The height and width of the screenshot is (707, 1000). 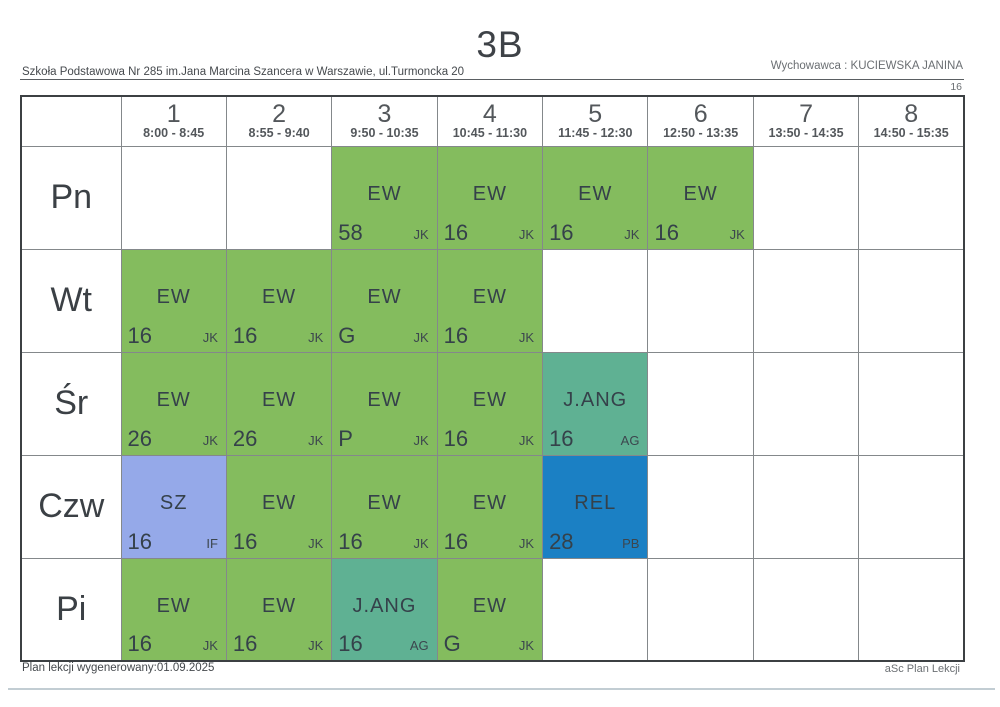 What do you see at coordinates (174, 133) in the screenshot?
I see `period-time: 8:00 - 8:45` at bounding box center [174, 133].